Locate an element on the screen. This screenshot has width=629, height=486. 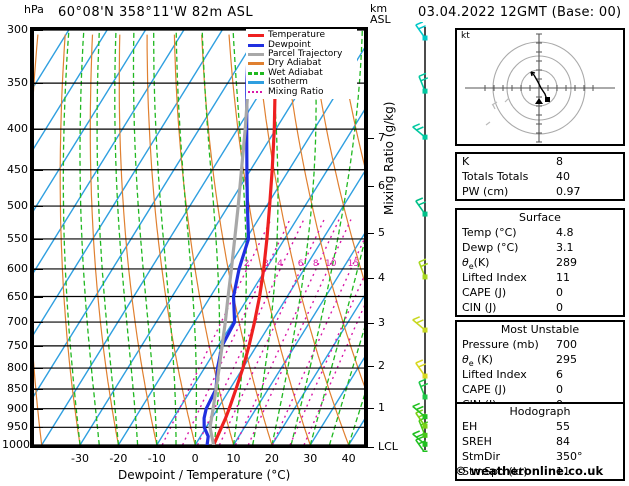
height-axis-unit-line1: km is located at coordinates (379, 8).